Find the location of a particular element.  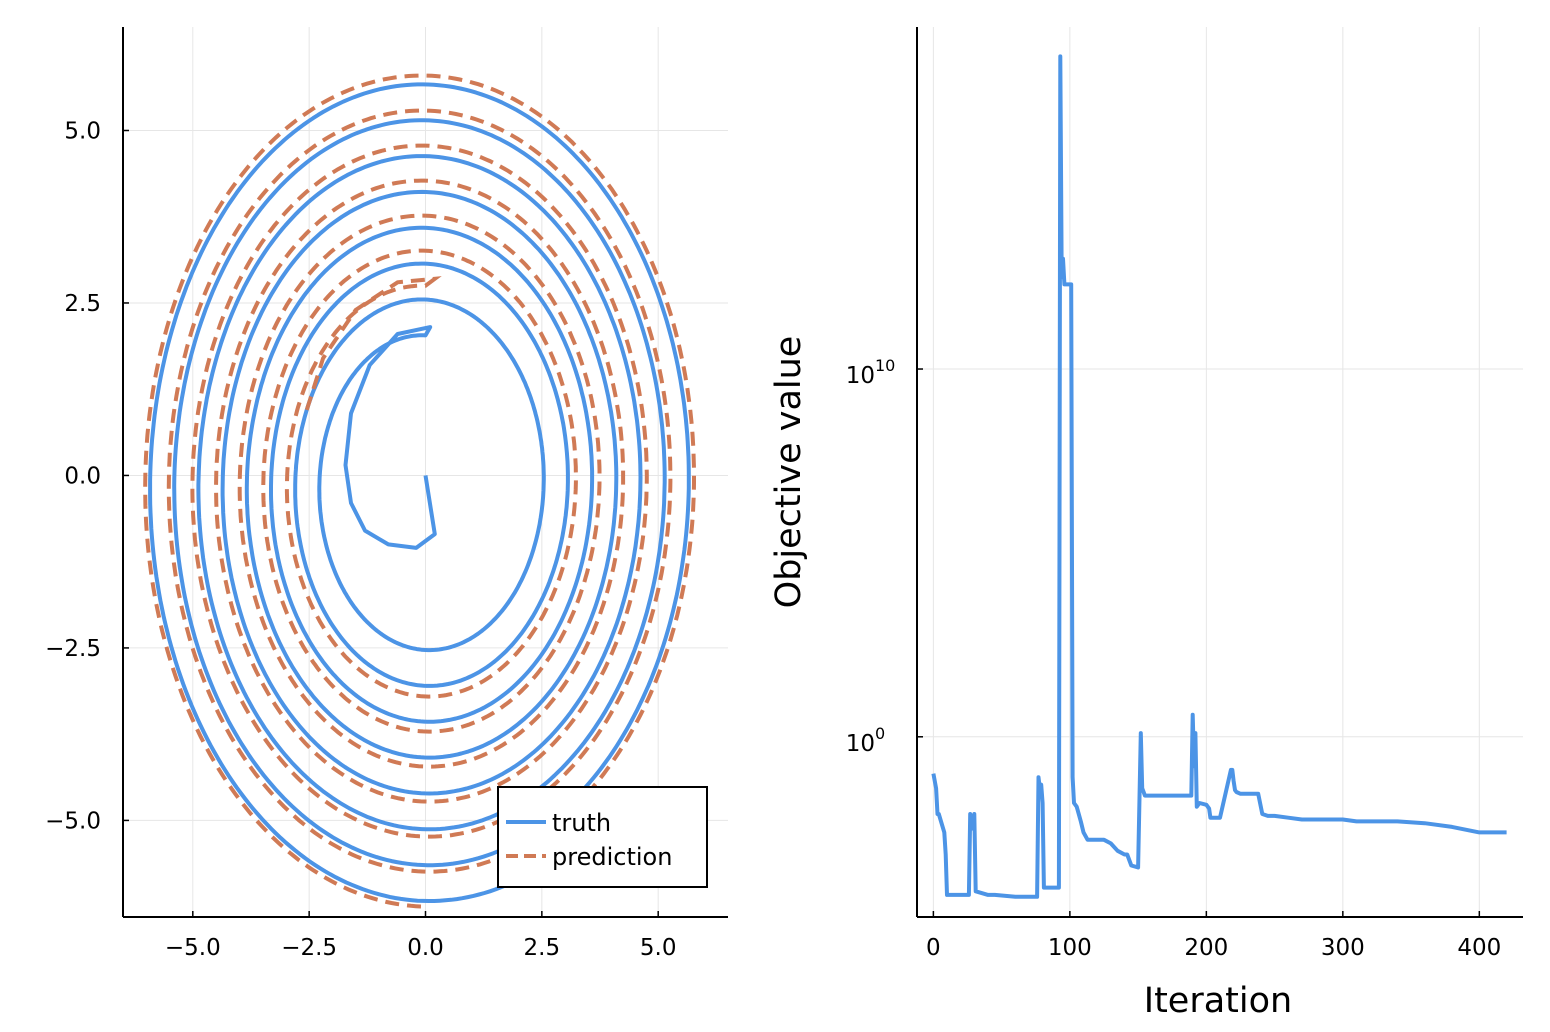

right-ytick-label-0: 10 is located at coordinates (860, 744).